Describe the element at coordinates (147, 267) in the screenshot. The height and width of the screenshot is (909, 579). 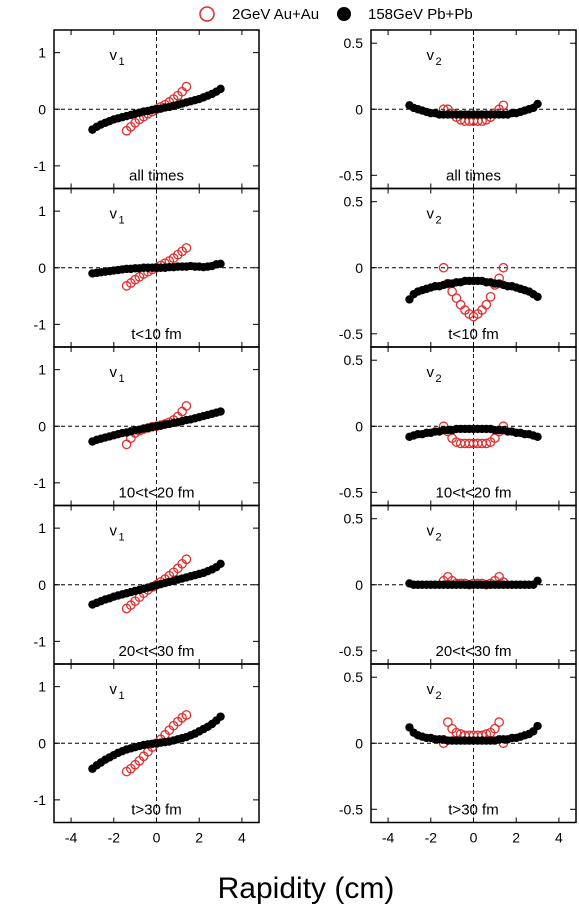
I see `panel-3: 10-1v 1t<10 fm` at that location.